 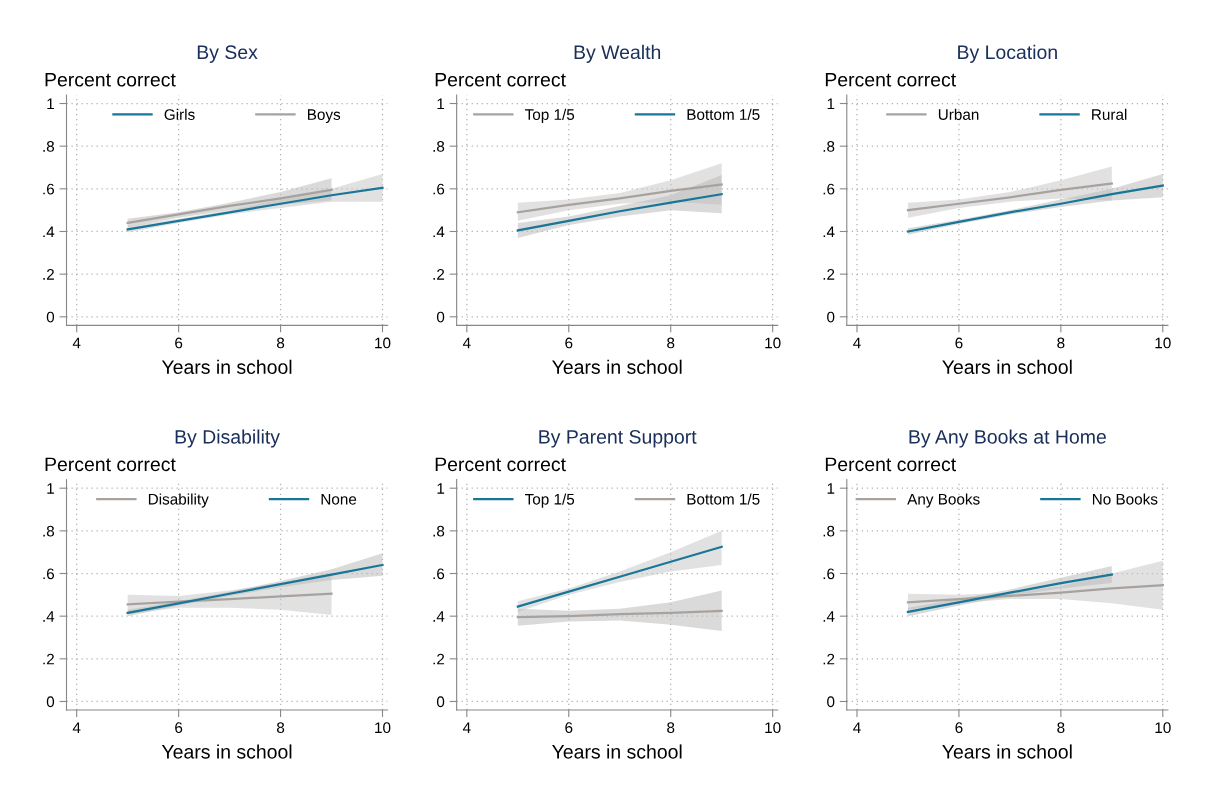 I want to click on chart-title: By Parent Support, so click(x=618, y=438).